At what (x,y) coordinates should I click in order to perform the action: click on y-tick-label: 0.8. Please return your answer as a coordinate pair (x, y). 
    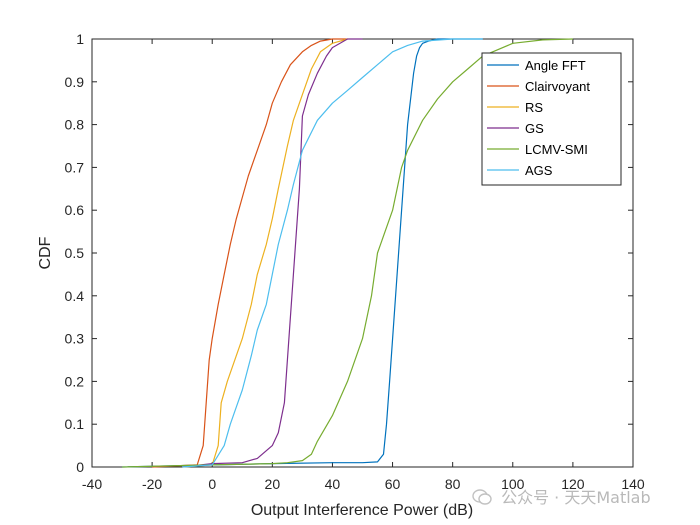
    Looking at the image, I should click on (75, 125).